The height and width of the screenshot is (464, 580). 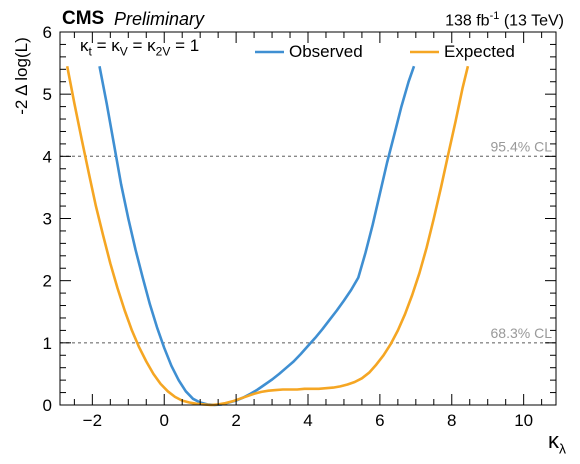 What do you see at coordinates (553, 440) in the screenshot?
I see `x-axis-symbol: κ` at bounding box center [553, 440].